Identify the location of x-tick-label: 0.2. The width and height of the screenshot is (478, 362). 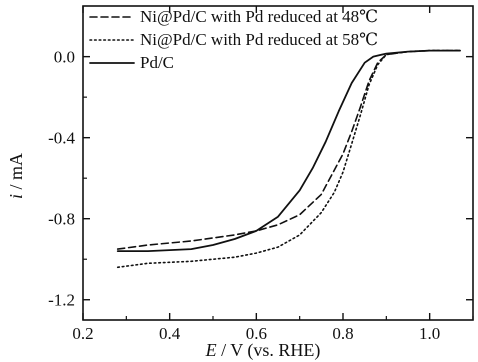
(82, 333).